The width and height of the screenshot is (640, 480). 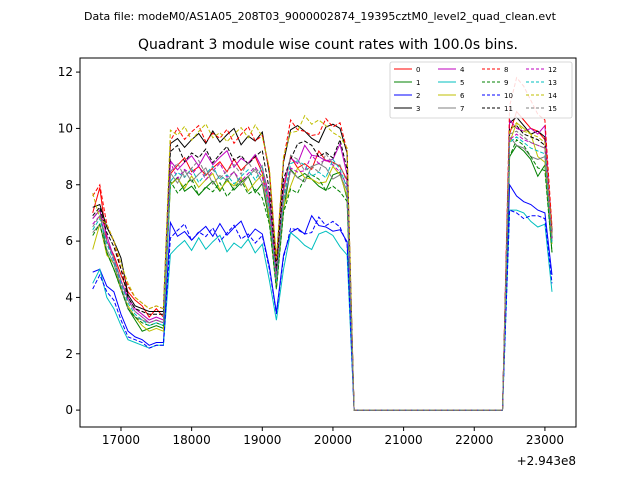 I want to click on y-tick-label: 6, so click(x=69, y=241).